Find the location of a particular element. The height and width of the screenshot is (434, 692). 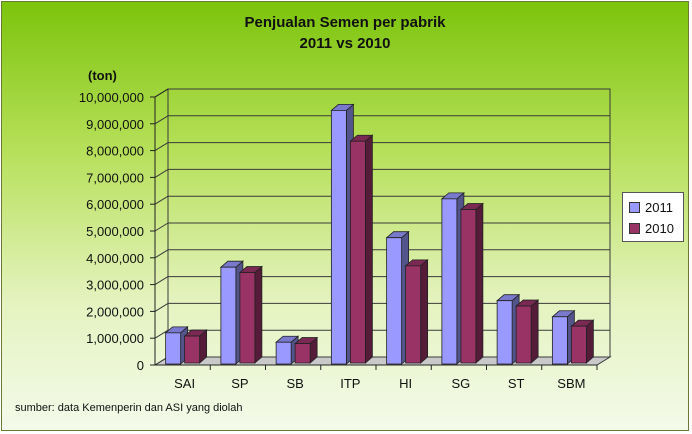

bar-2010-sbm-side is located at coordinates (589, 341).